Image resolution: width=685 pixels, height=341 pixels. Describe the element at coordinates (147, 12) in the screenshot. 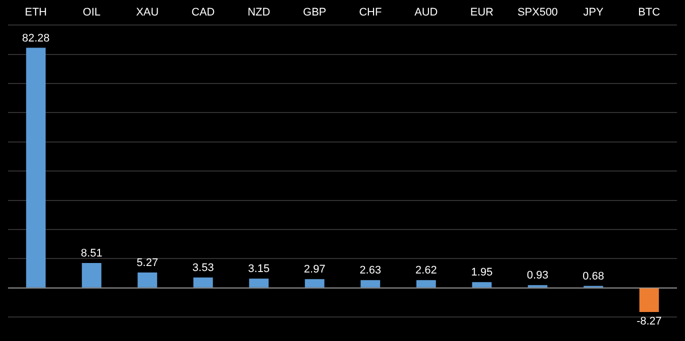

I see `x-tick-label: XAU` at that location.